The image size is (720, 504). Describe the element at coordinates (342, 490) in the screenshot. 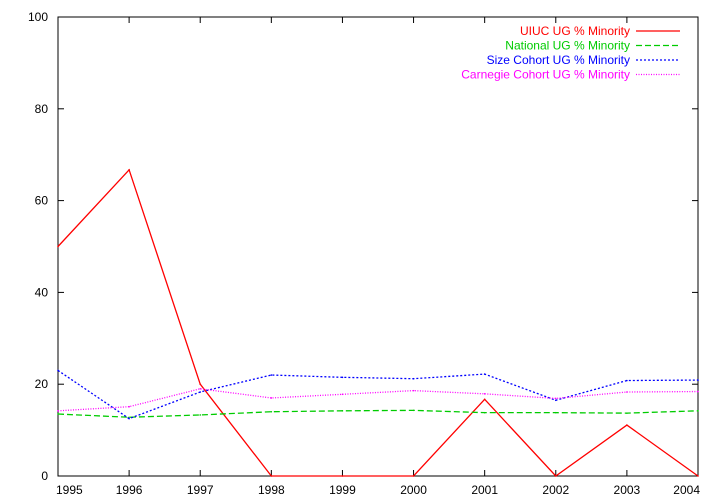

I see `x-tick-label: 1999` at that location.